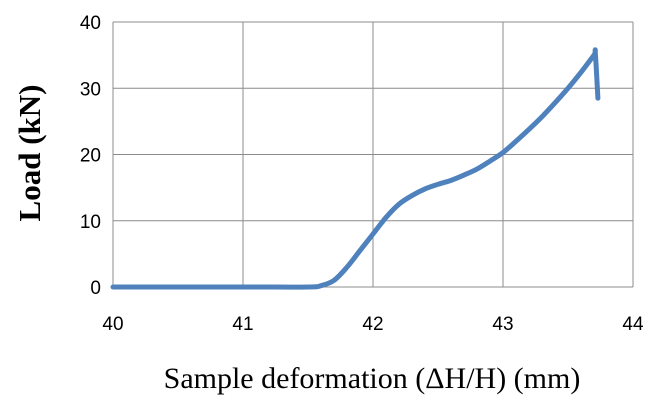 The image size is (666, 397). Describe the element at coordinates (372, 378) in the screenshot. I see `x-axis-label: Sample deformation (ΔH/H) (mm)` at that location.